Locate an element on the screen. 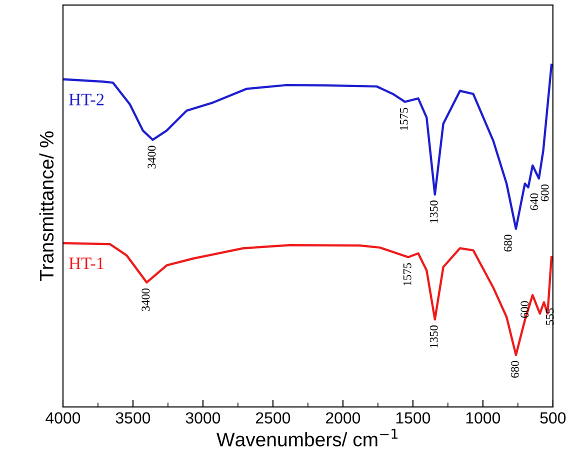 Image resolution: width=570 pixels, height=474 pixels. x-tick-label: 3500 is located at coordinates (133, 418).